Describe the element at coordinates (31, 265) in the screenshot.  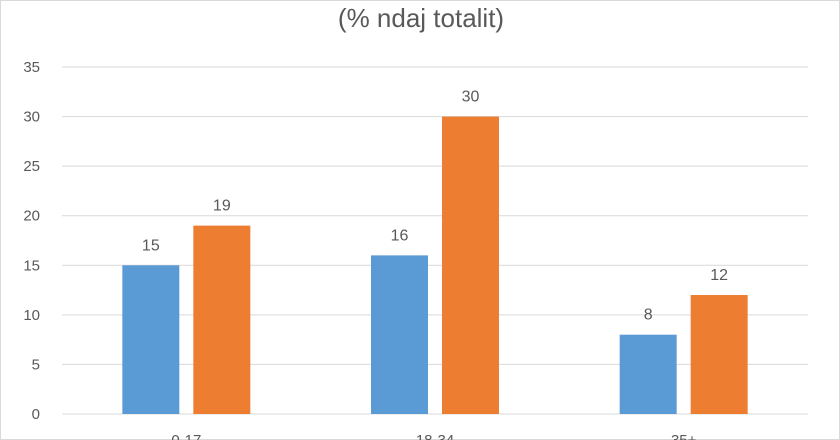
I see `y-tick-label: 15` at that location.